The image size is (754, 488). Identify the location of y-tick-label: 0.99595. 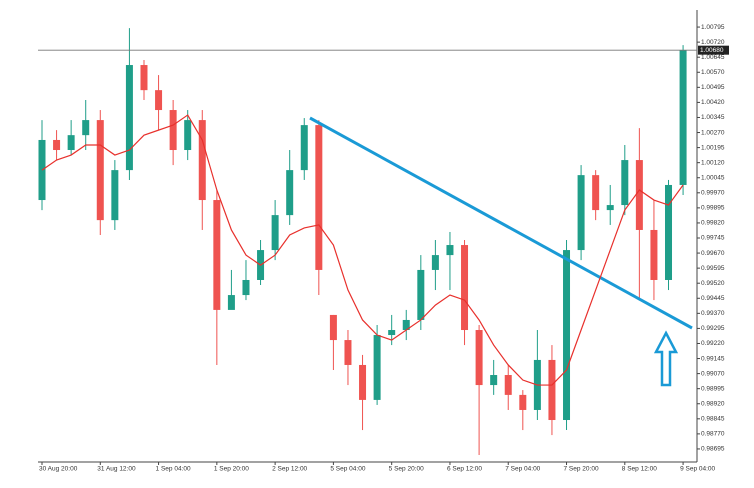
(713, 268).